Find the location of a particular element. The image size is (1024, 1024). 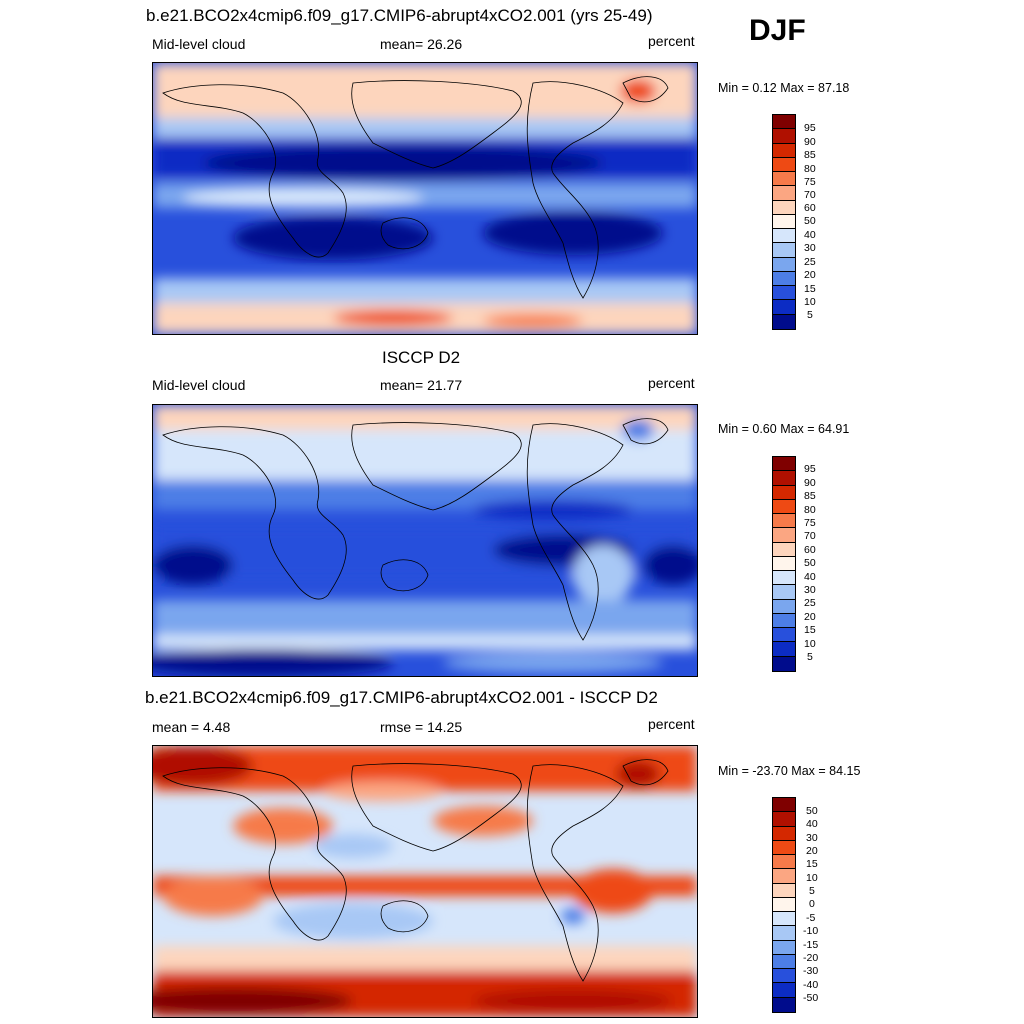

panel2-mean-label: mean= 21.77 is located at coordinates (421, 385).